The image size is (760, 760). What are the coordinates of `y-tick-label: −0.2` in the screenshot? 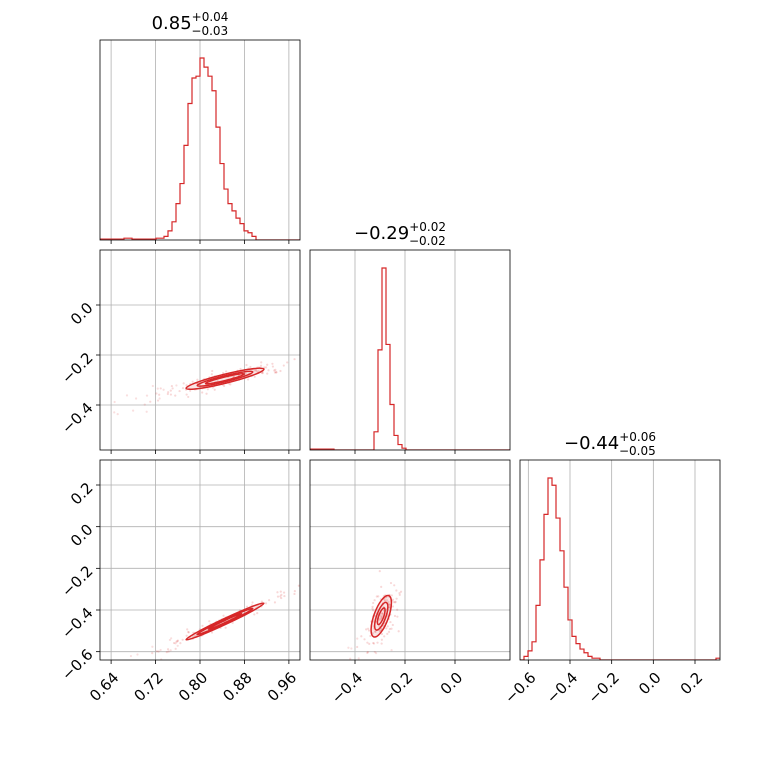 It's located at (77, 368).